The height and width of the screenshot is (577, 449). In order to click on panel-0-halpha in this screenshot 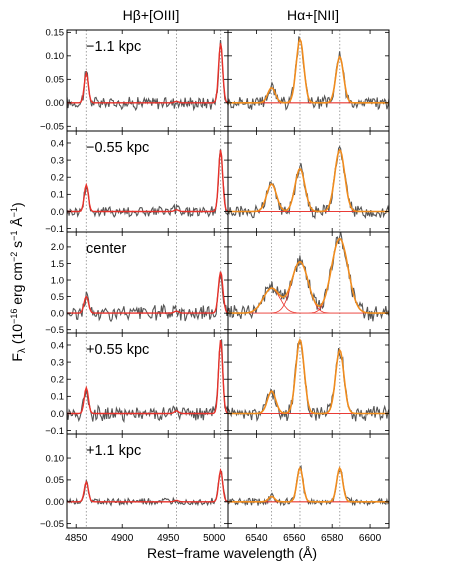, I will do `click(308, 80)`.